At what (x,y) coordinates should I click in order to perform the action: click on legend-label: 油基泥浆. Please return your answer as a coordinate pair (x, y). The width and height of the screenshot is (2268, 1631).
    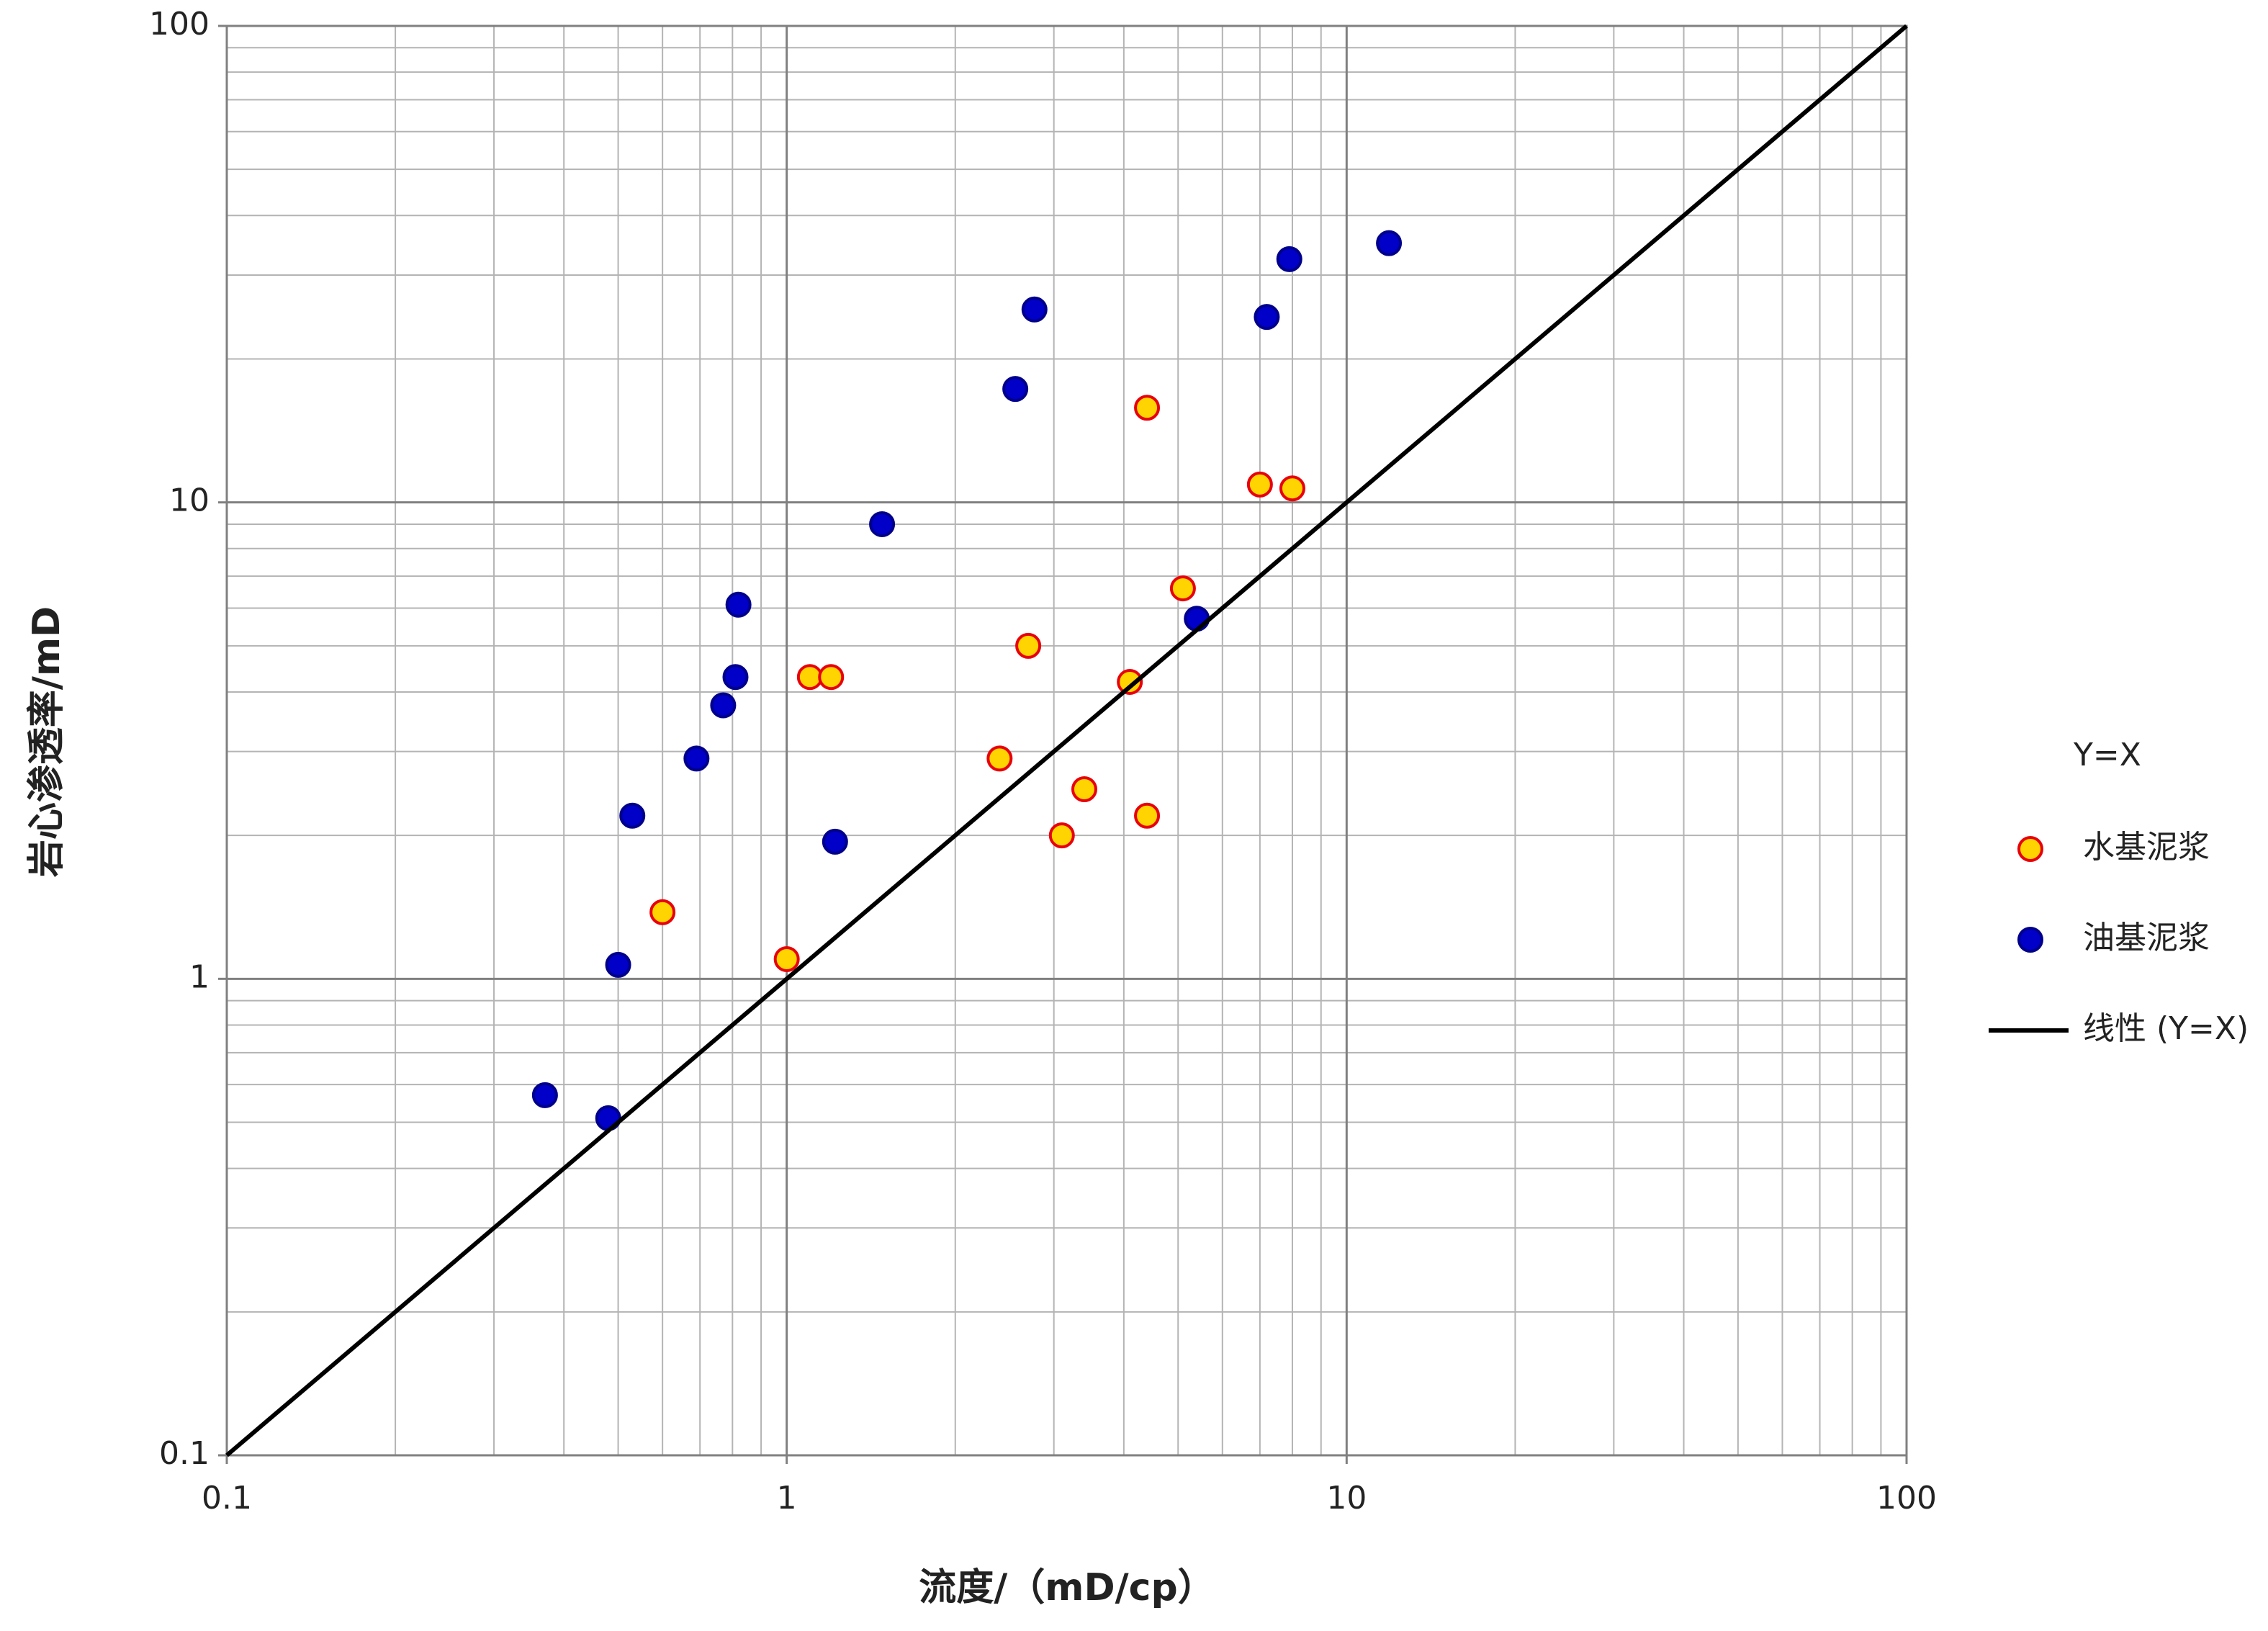
    Looking at the image, I should click on (2146, 938).